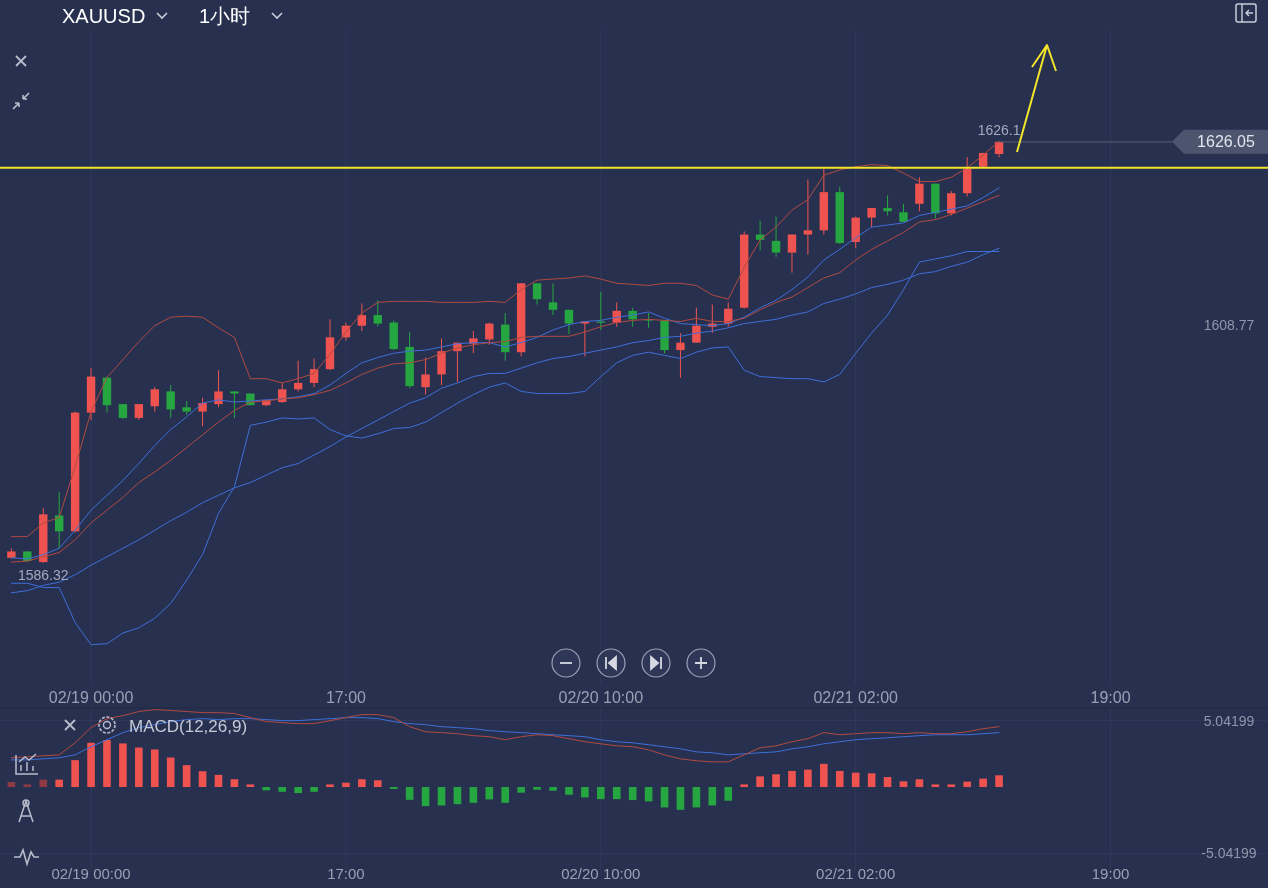  I want to click on chart-subtitle: 1小时, so click(225, 16).